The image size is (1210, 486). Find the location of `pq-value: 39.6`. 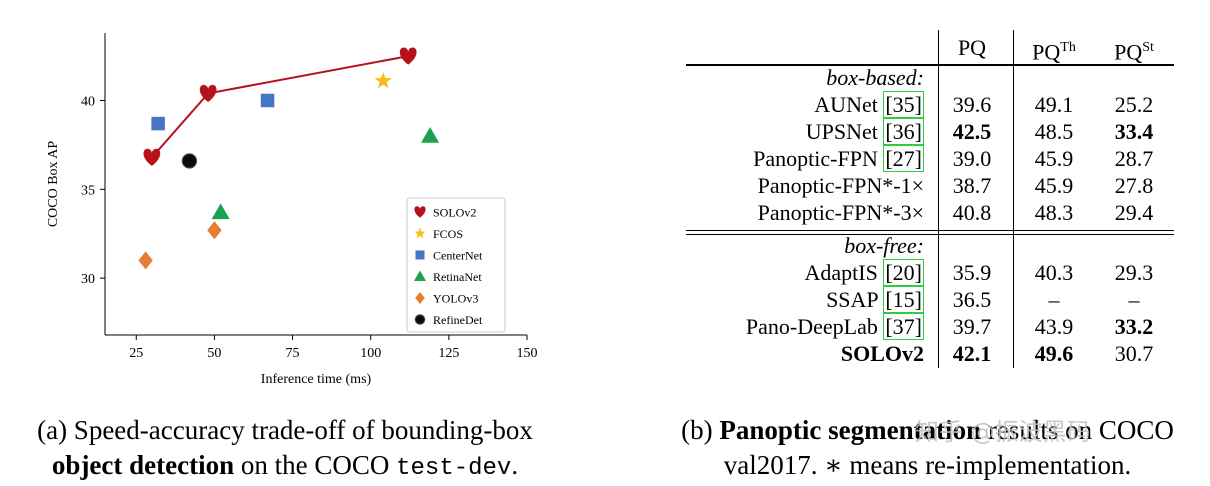

pq-value: 39.6 is located at coordinates (972, 104).